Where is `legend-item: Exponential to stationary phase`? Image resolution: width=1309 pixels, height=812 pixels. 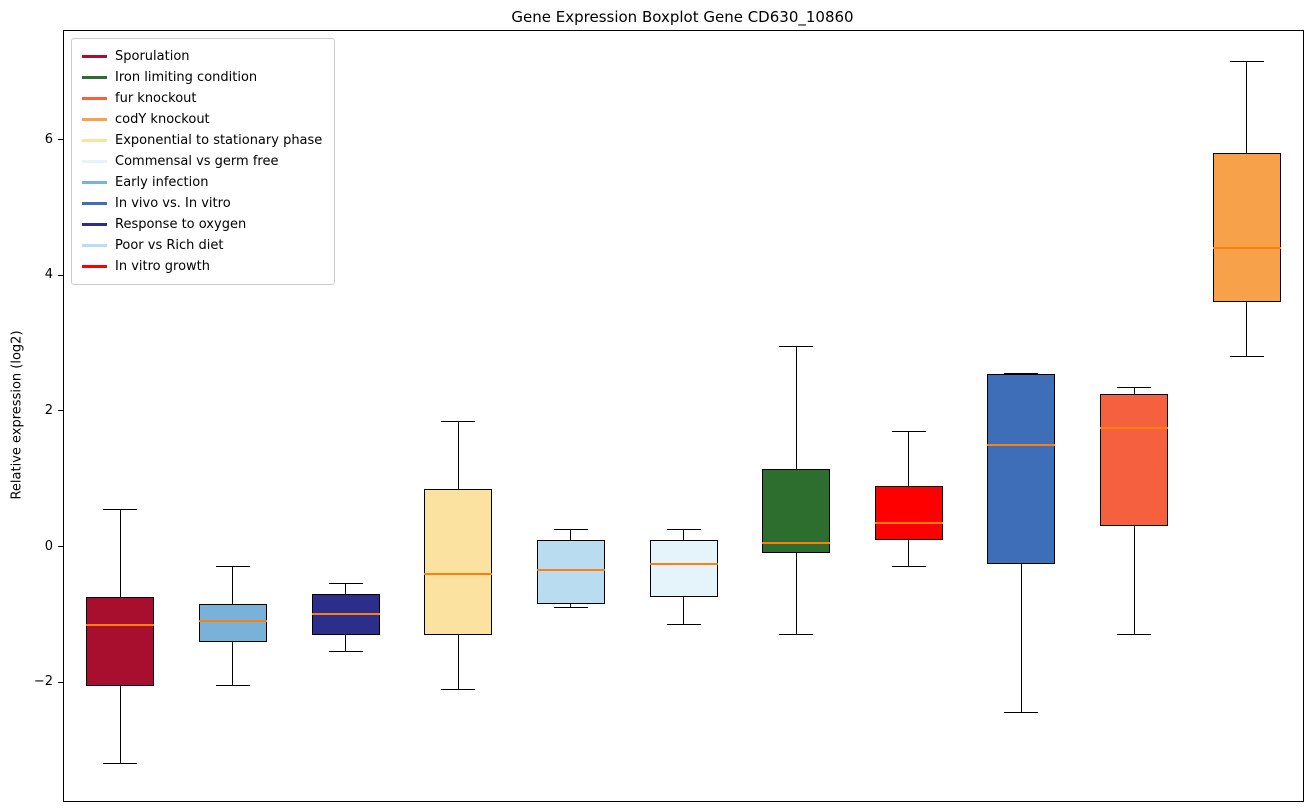 legend-item: Exponential to stationary phase is located at coordinates (202, 140).